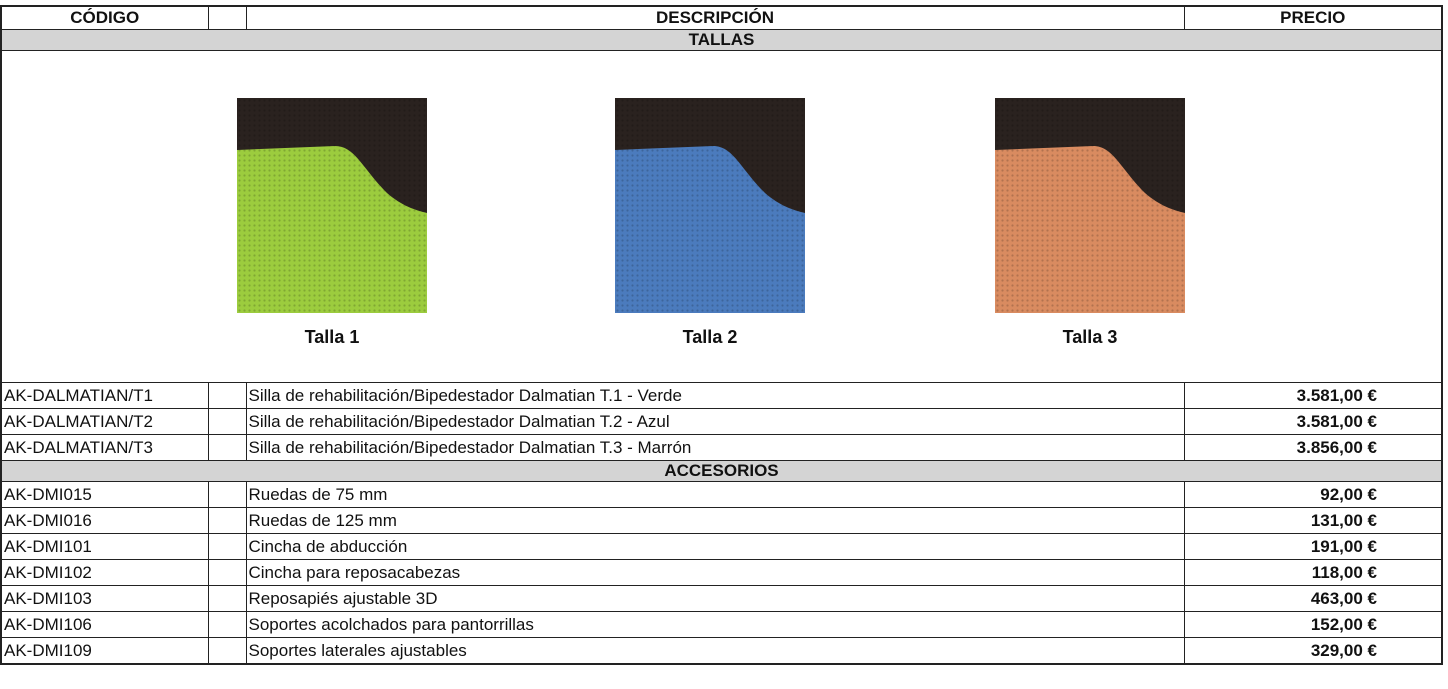  What do you see at coordinates (715, 598) in the screenshot?
I see `description-cell: Reposapiés ajustable 3D` at bounding box center [715, 598].